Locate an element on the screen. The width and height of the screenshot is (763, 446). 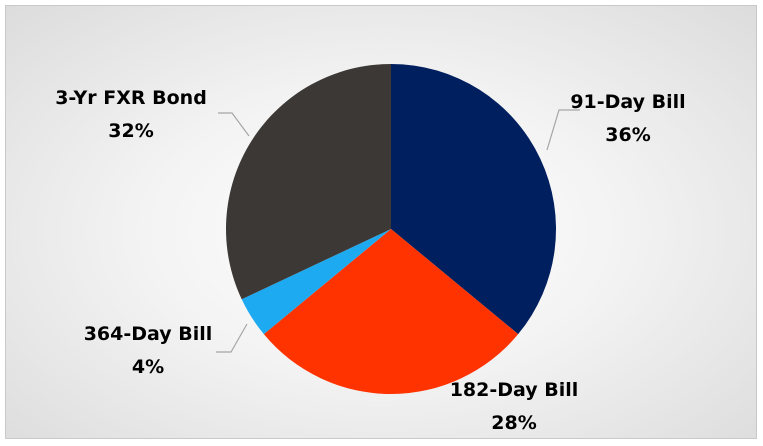
leader-line-364-day-bill is located at coordinates (232, 338).